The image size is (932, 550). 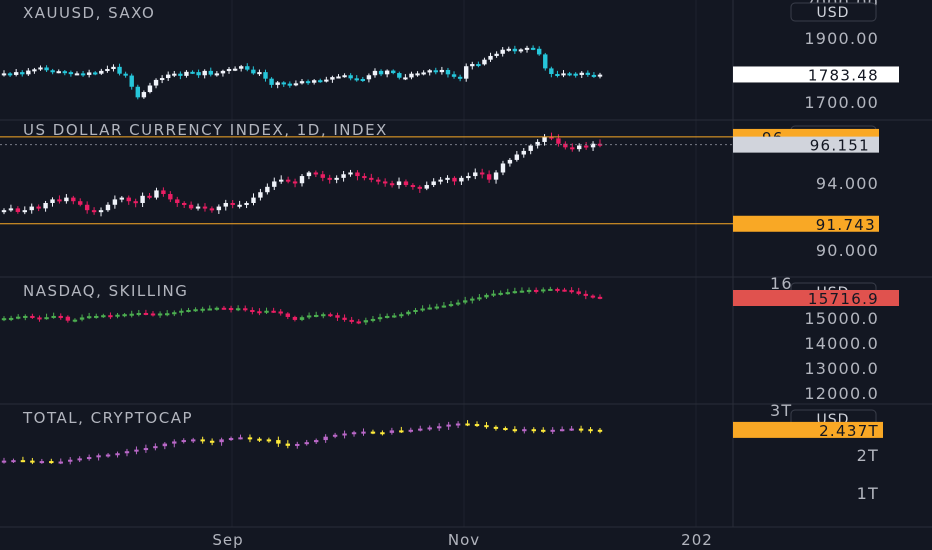 What do you see at coordinates (846, 225) in the screenshot?
I see `lower-line-text: 91.743` at bounding box center [846, 225].